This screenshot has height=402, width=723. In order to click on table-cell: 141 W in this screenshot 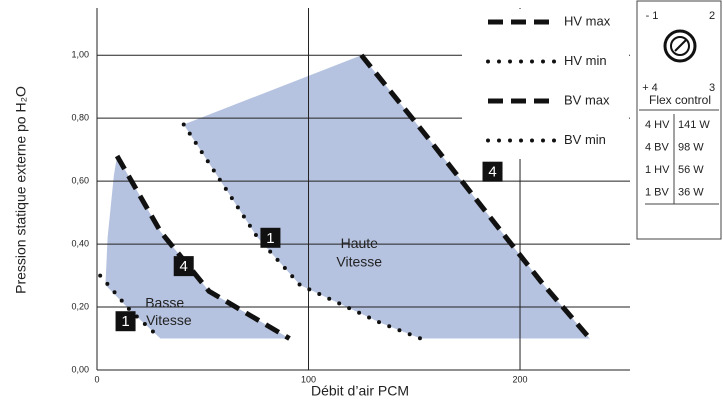, I will do `click(694, 125)`.